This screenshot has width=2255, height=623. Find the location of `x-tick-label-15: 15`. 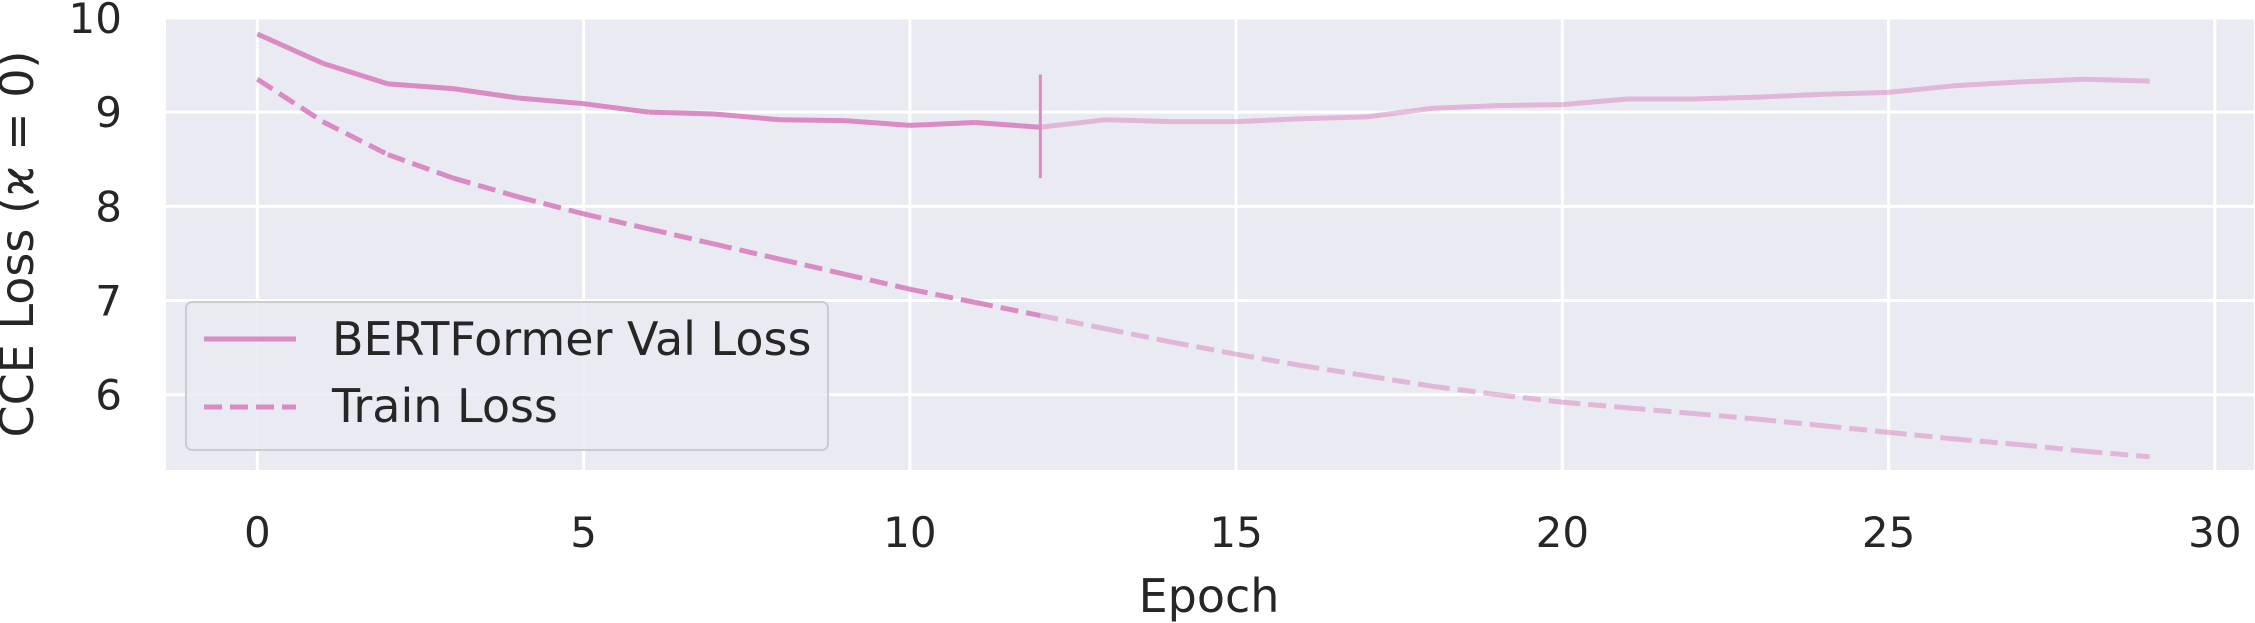

x-tick-label-15: 15 is located at coordinates (1235, 532).